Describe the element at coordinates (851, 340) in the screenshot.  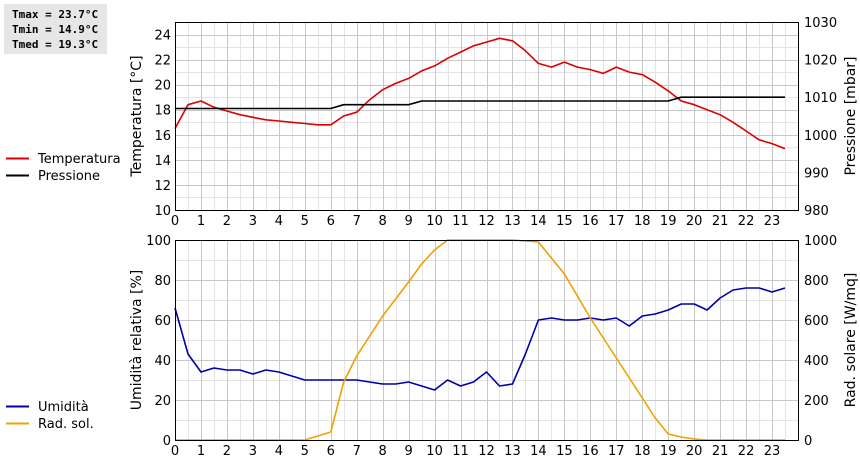
I see `right-axis-title: Rad. solare [W/mq]` at that location.